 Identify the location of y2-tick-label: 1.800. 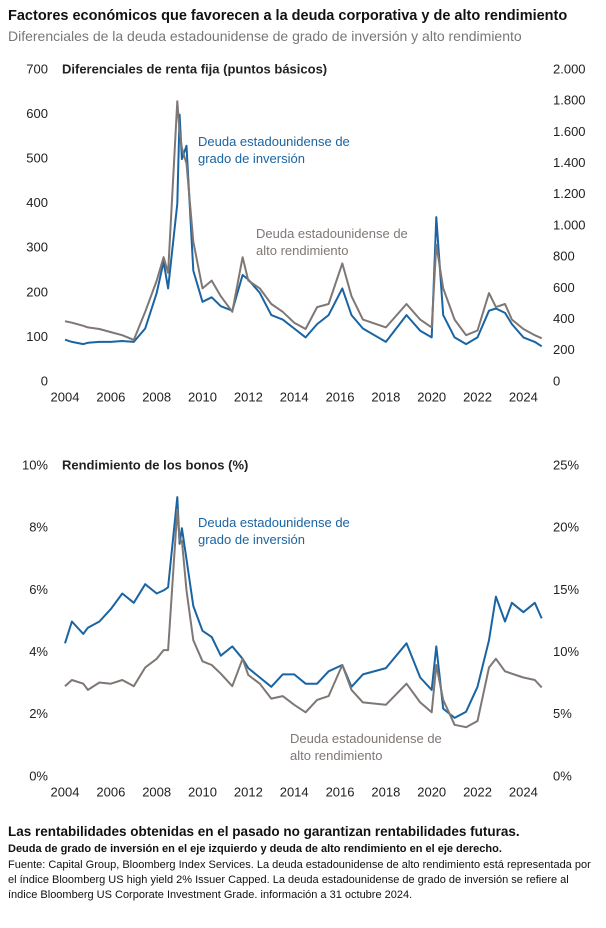
(569, 100).